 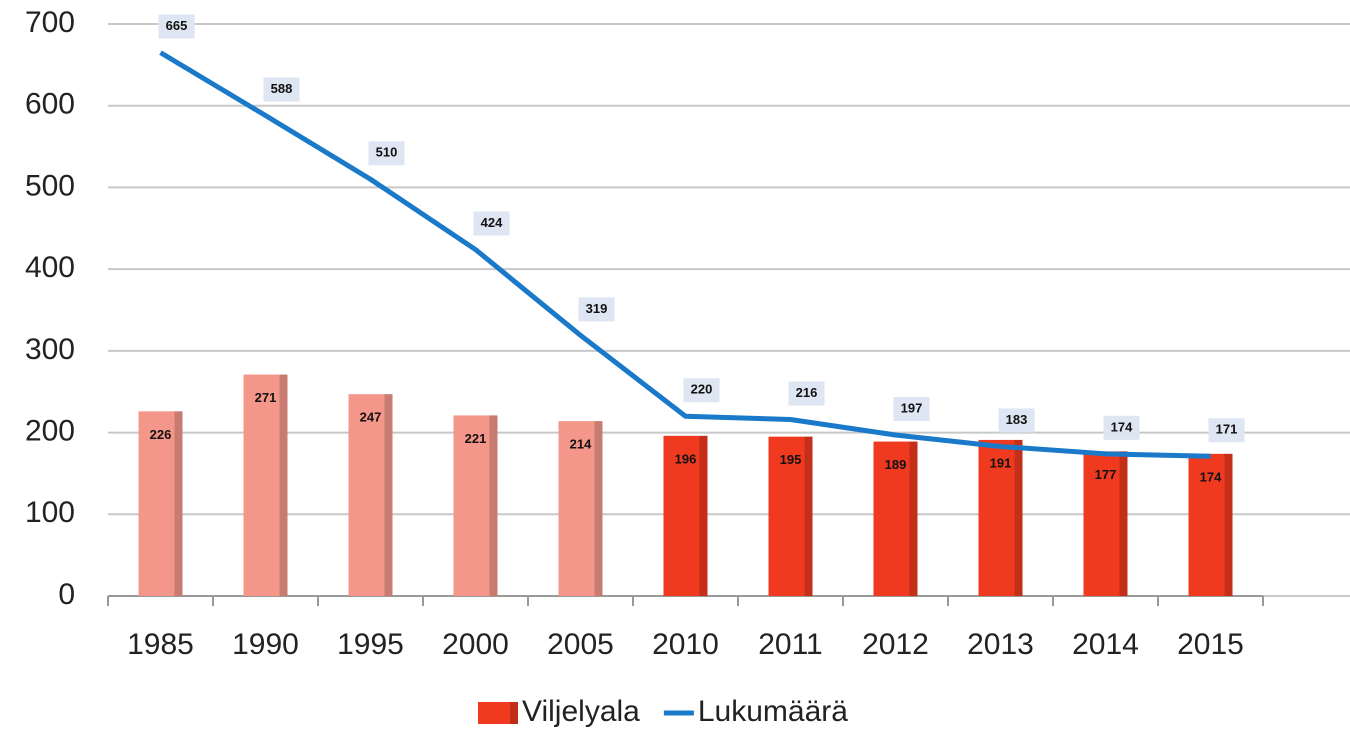 What do you see at coordinates (581, 444) in the screenshot?
I see `data-label: 214` at bounding box center [581, 444].